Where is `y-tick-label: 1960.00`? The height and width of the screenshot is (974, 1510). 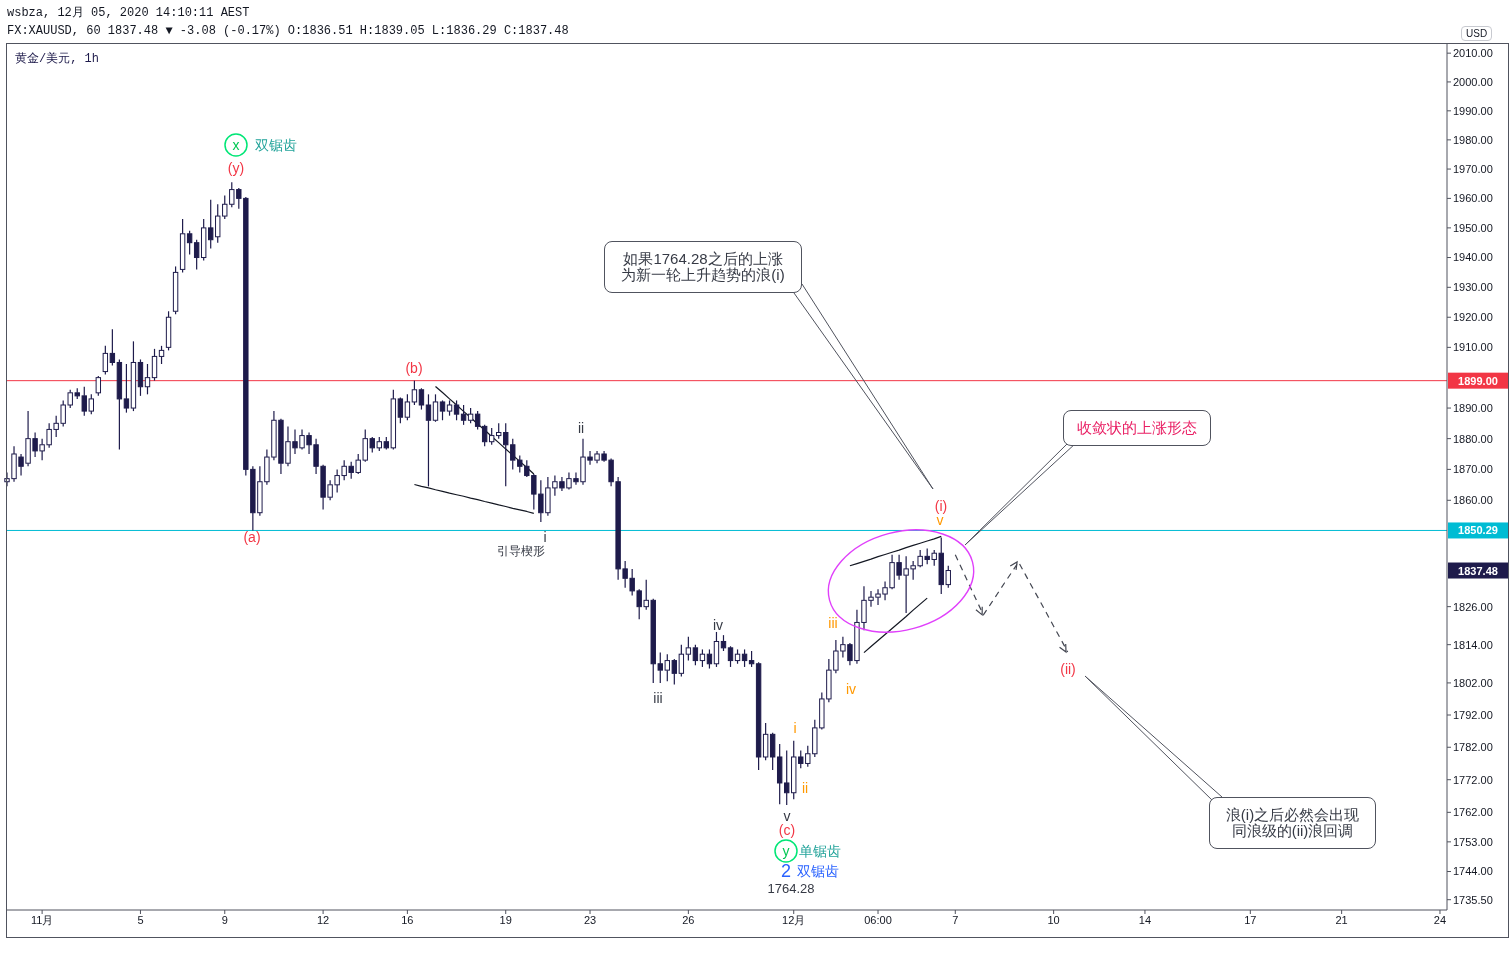 y-tick-label: 1960.00 is located at coordinates (1473, 198).